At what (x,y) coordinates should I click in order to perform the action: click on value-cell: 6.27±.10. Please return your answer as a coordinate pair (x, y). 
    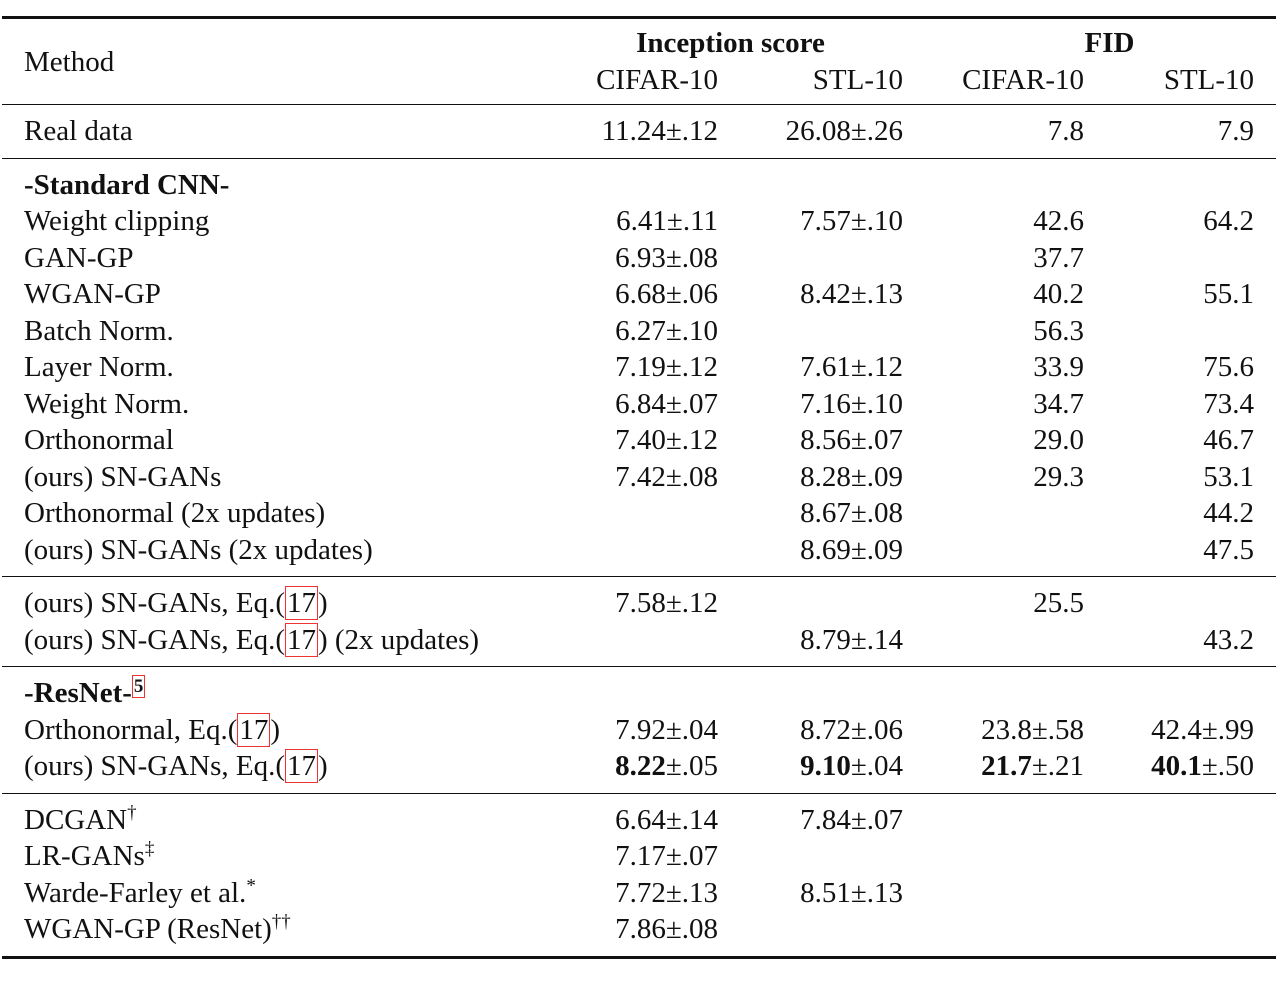
    Looking at the image, I should click on (638, 331).